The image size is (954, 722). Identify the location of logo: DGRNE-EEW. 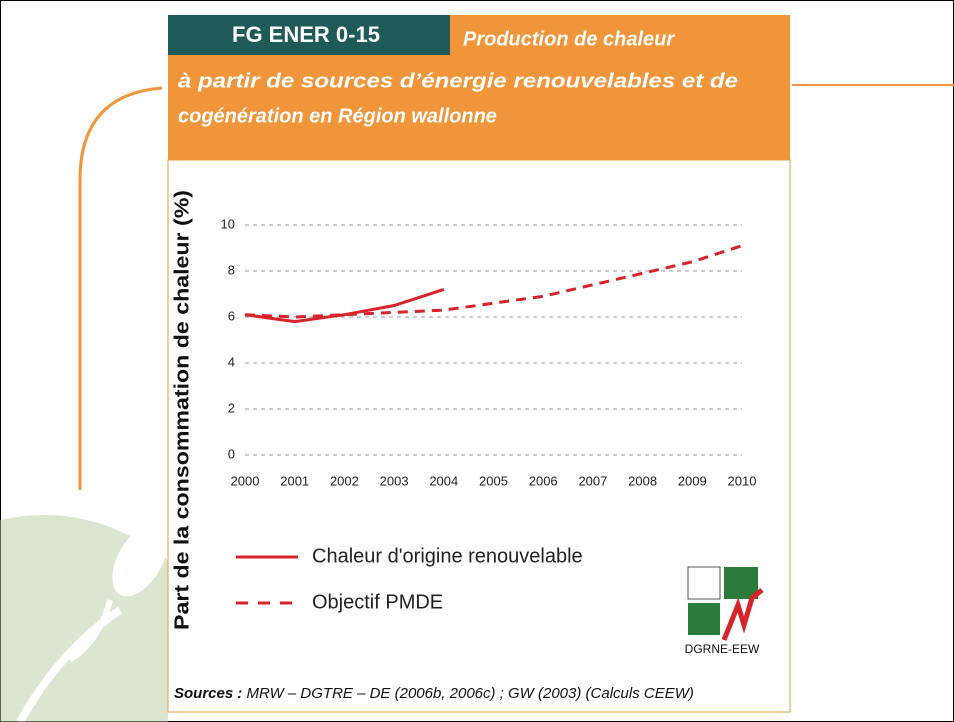
(724, 611).